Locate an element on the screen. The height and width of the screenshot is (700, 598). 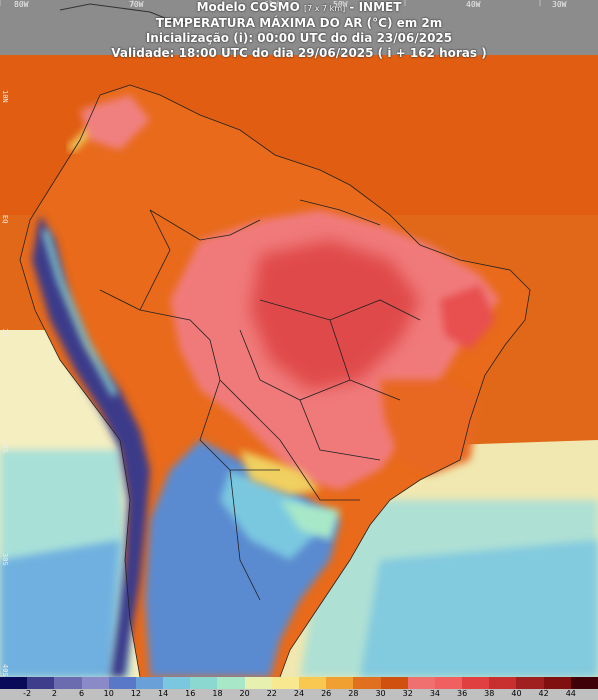
lon-label: 60W is located at coordinates (271, 4).